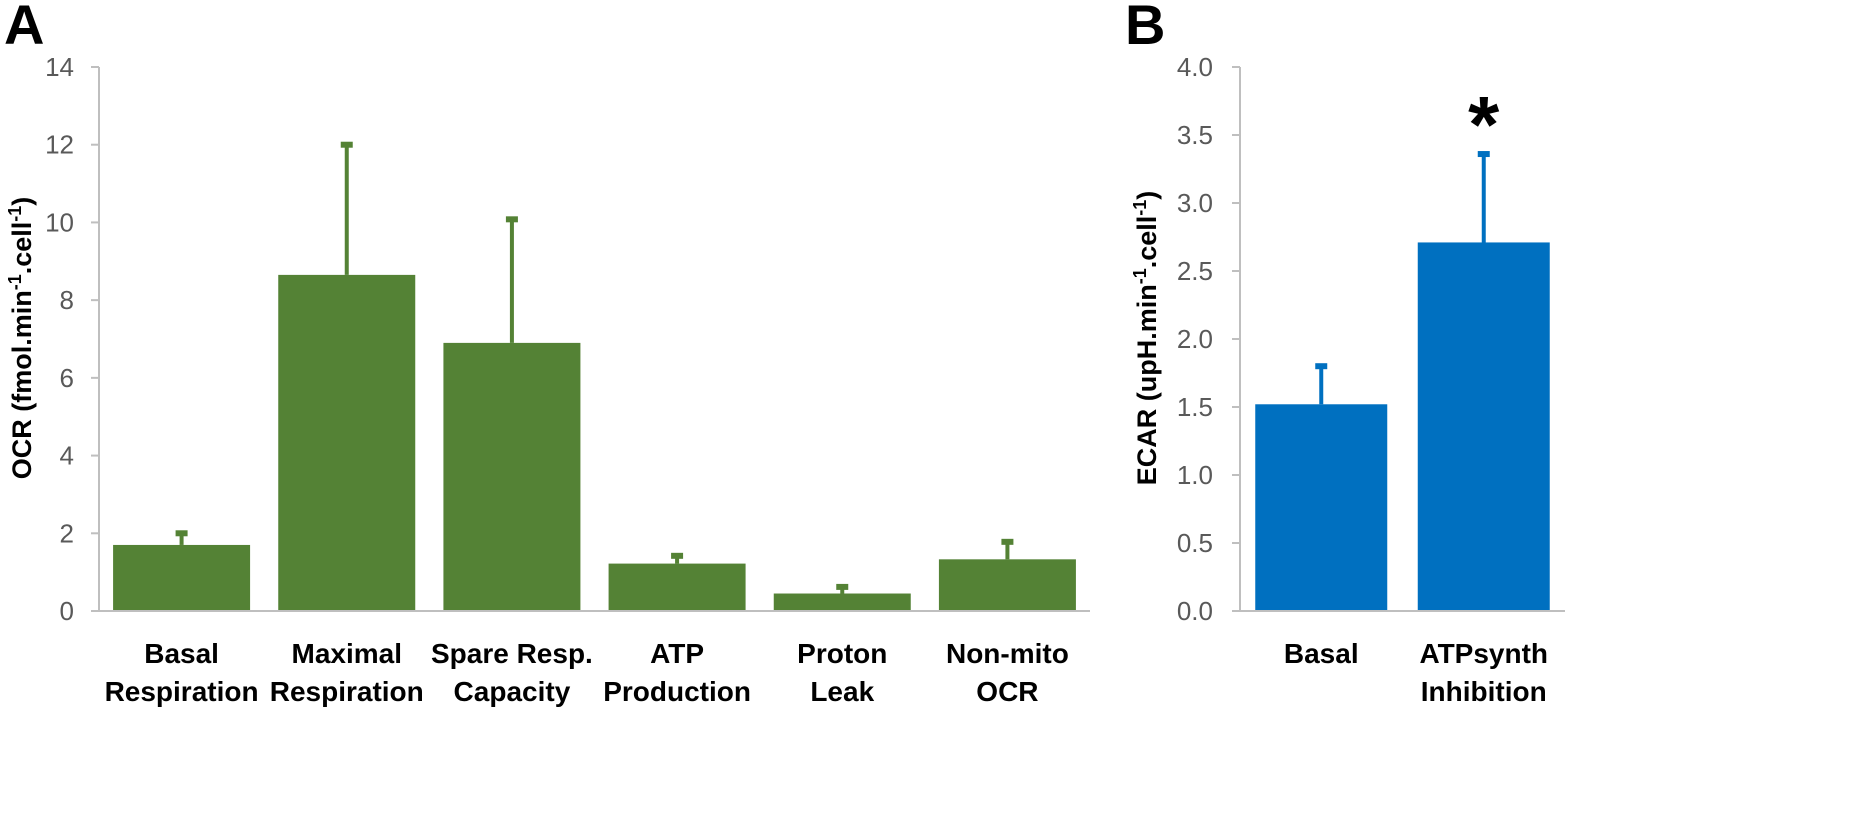 The width and height of the screenshot is (1854, 839). Describe the element at coordinates (1195, 271) in the screenshot. I see `panel-b-y-tick-label: 2.5` at that location.